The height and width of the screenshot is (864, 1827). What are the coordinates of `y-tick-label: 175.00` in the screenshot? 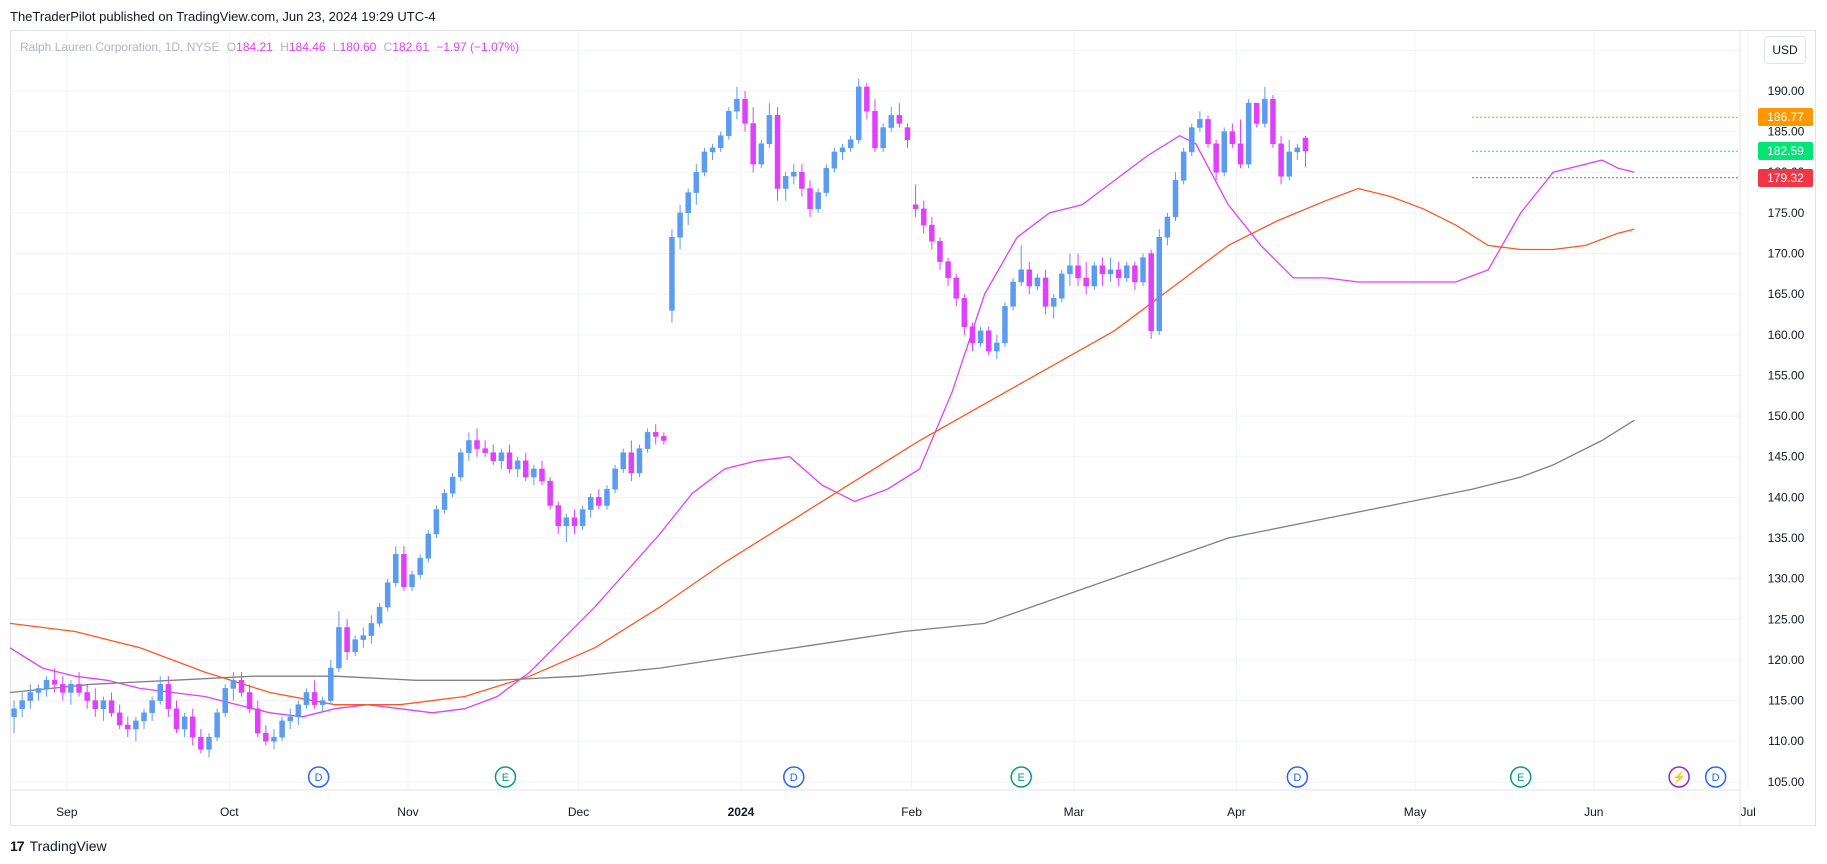 It's located at (1786, 213).